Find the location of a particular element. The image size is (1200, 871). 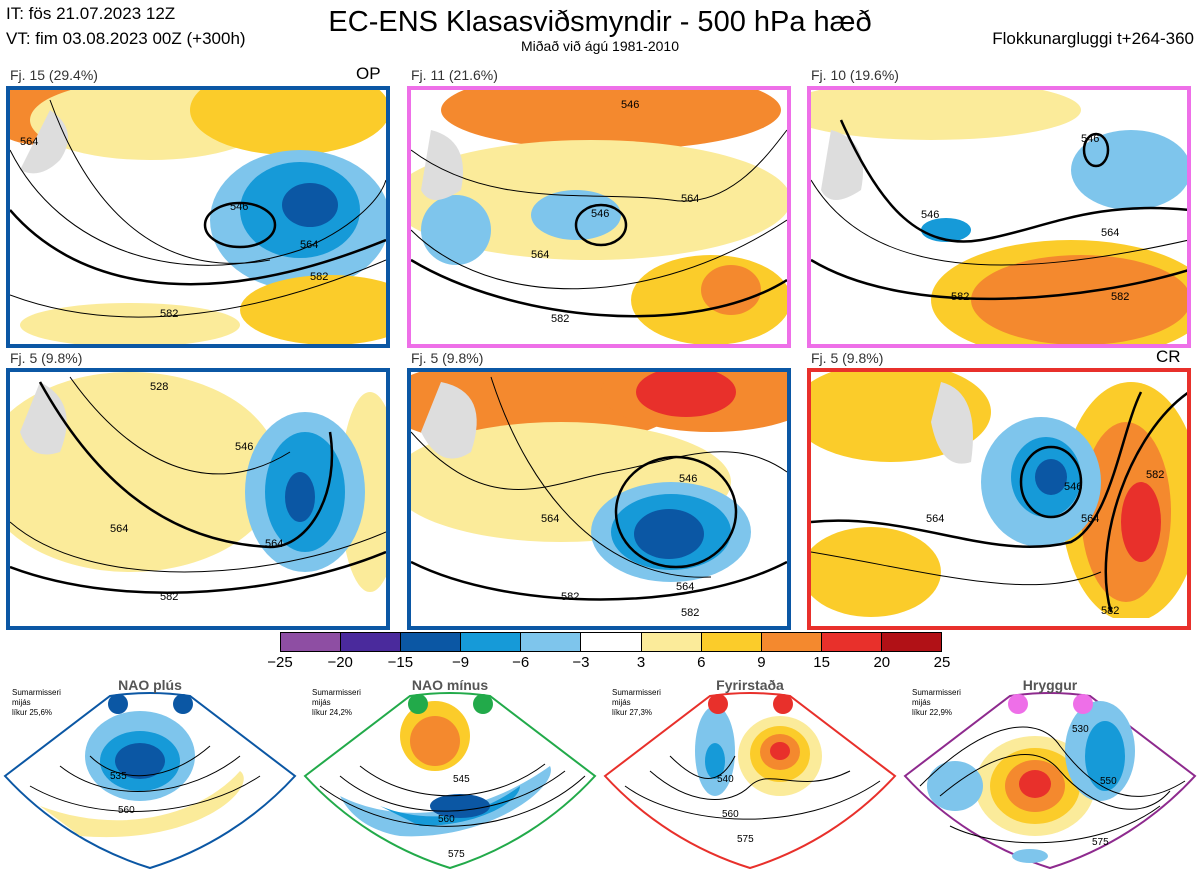

cluster-map-panel-2: 546 564 564 582 546 is located at coordinates (599, 217).